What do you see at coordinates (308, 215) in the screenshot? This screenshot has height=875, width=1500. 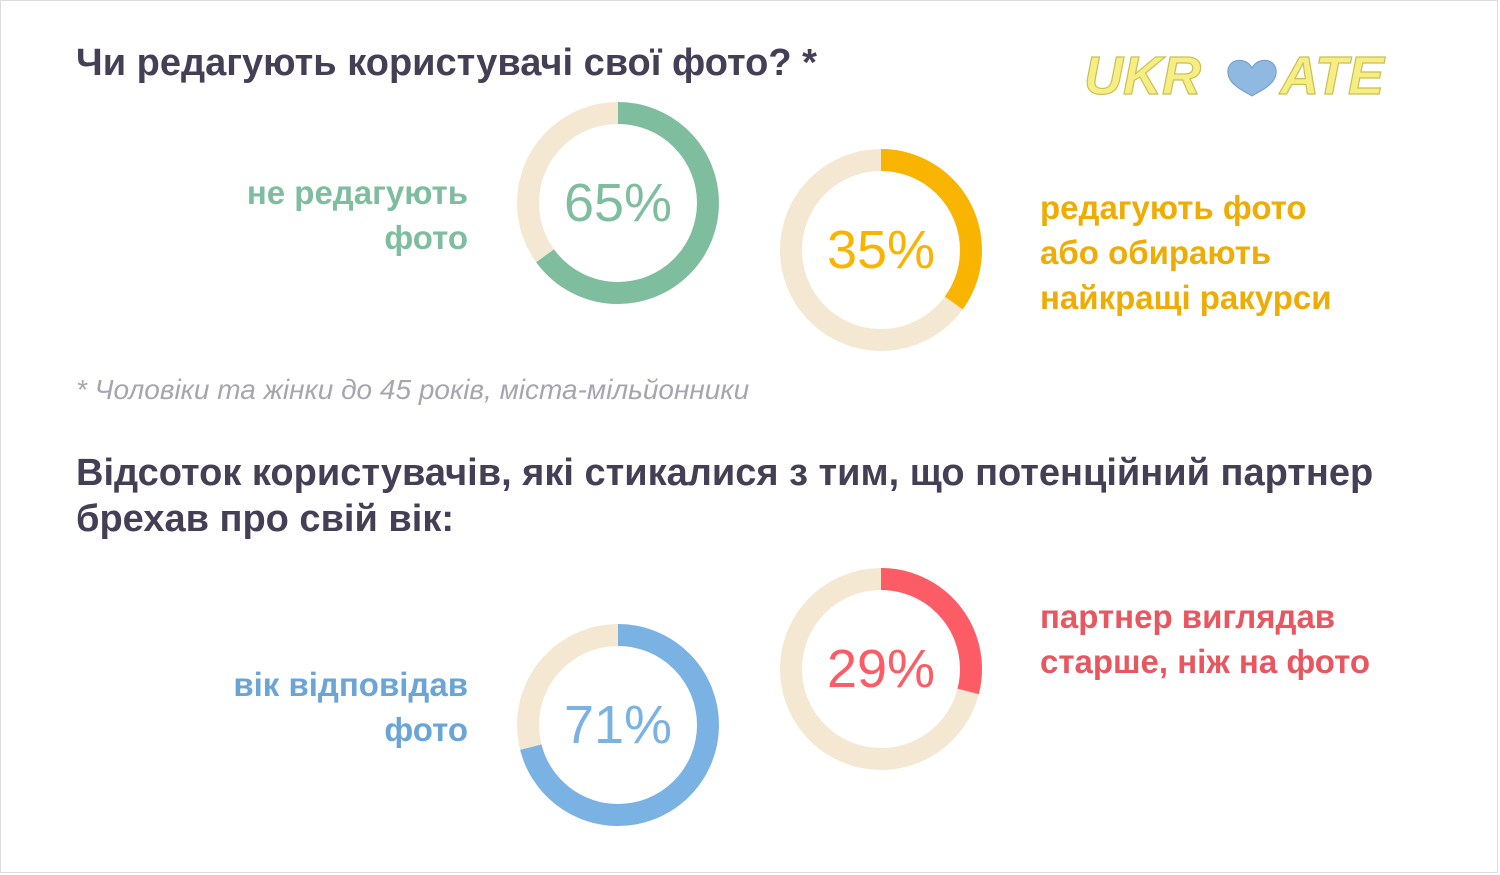 I see `chart1-label: не редагують фото` at bounding box center [308, 215].